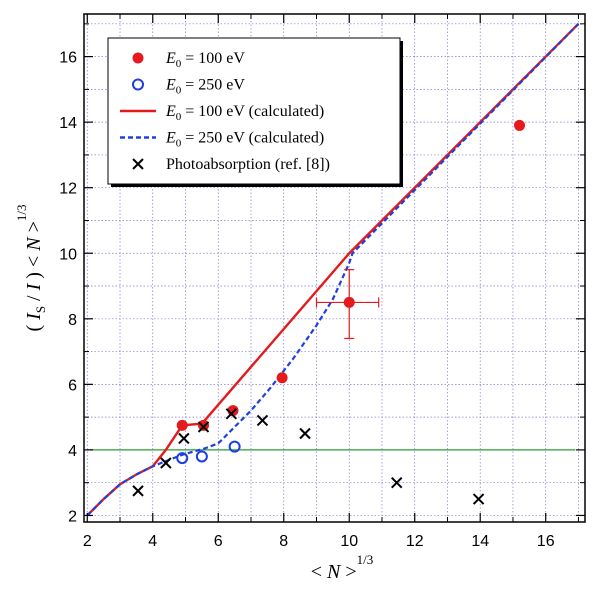  I want to click on legend-item: Photoabsorption (ref. [8]), so click(231, 164).